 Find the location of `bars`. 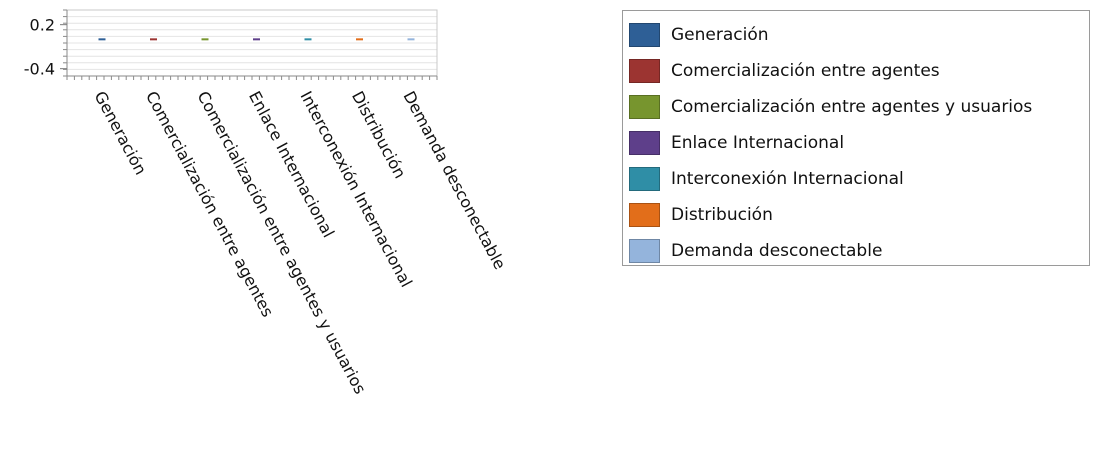

bars is located at coordinates (256, 39).